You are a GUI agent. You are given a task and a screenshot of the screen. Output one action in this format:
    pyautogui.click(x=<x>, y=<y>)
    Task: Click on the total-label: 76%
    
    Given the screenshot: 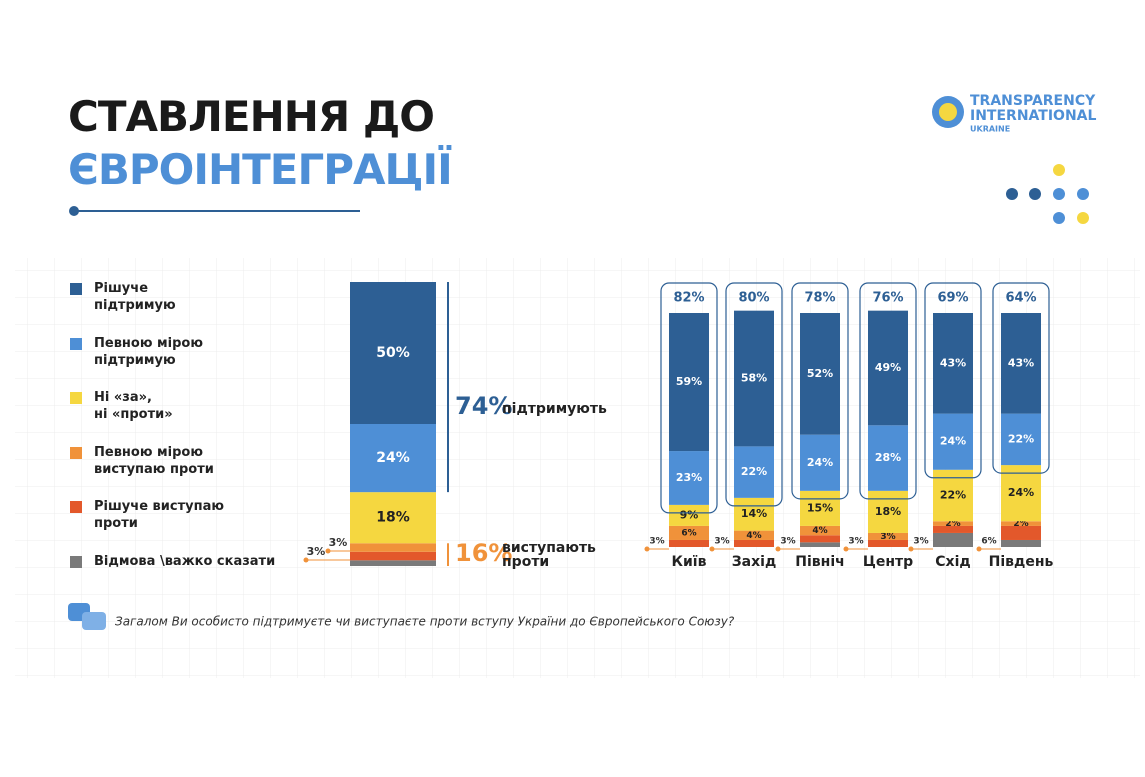 What is the action you would take?
    pyautogui.click(x=887, y=298)
    